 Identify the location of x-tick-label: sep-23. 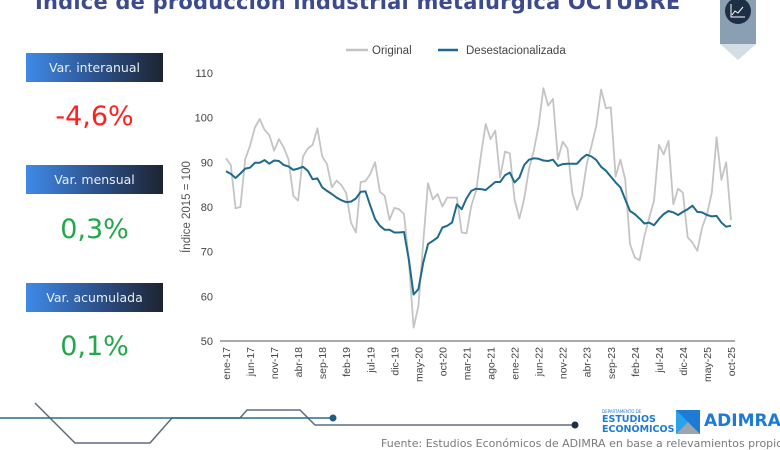
(612, 363).